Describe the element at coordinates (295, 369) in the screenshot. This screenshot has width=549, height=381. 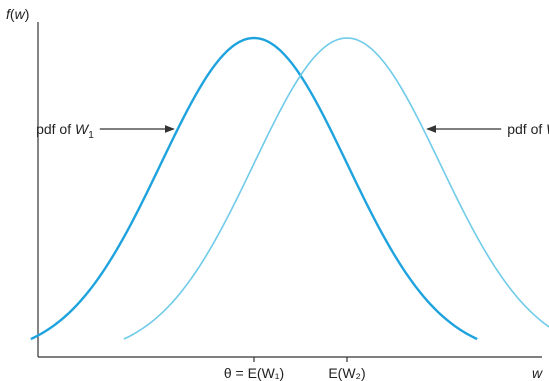
I see `x-ticks: θ = E(W₁) E(W₂)` at that location.